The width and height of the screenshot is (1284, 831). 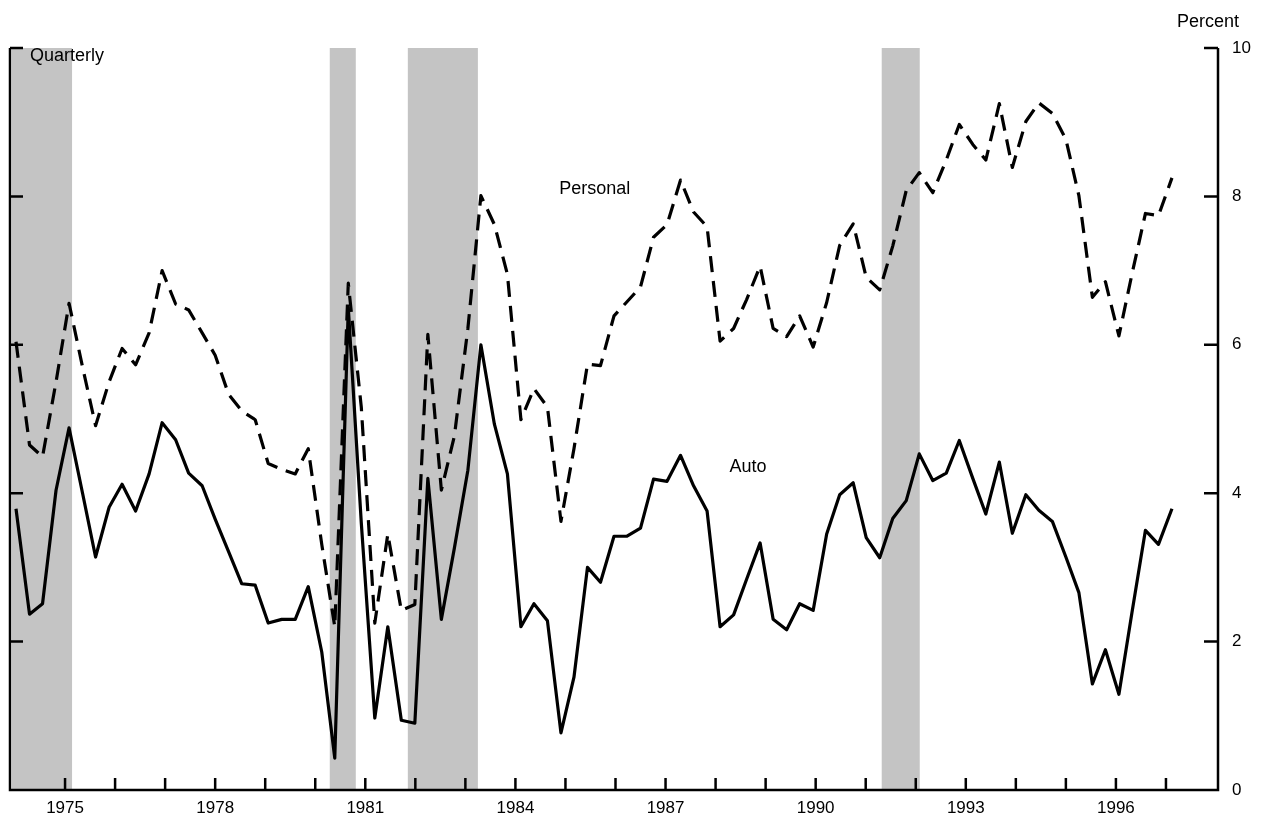 What do you see at coordinates (1241, 47) in the screenshot?
I see `y-tick-label: 10` at bounding box center [1241, 47].